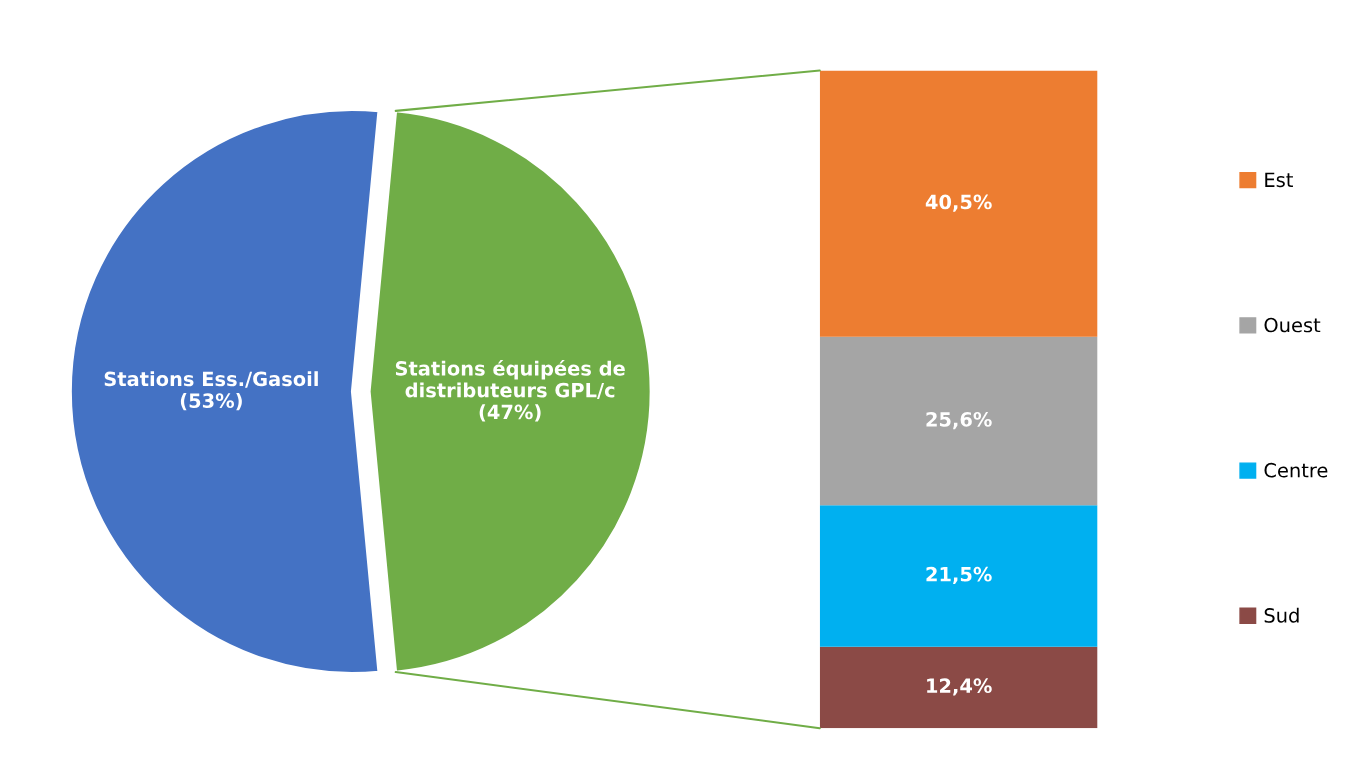 Image resolution: width=1355 pixels, height=783 pixels. I want to click on data-label: 21,5%, so click(959, 575).